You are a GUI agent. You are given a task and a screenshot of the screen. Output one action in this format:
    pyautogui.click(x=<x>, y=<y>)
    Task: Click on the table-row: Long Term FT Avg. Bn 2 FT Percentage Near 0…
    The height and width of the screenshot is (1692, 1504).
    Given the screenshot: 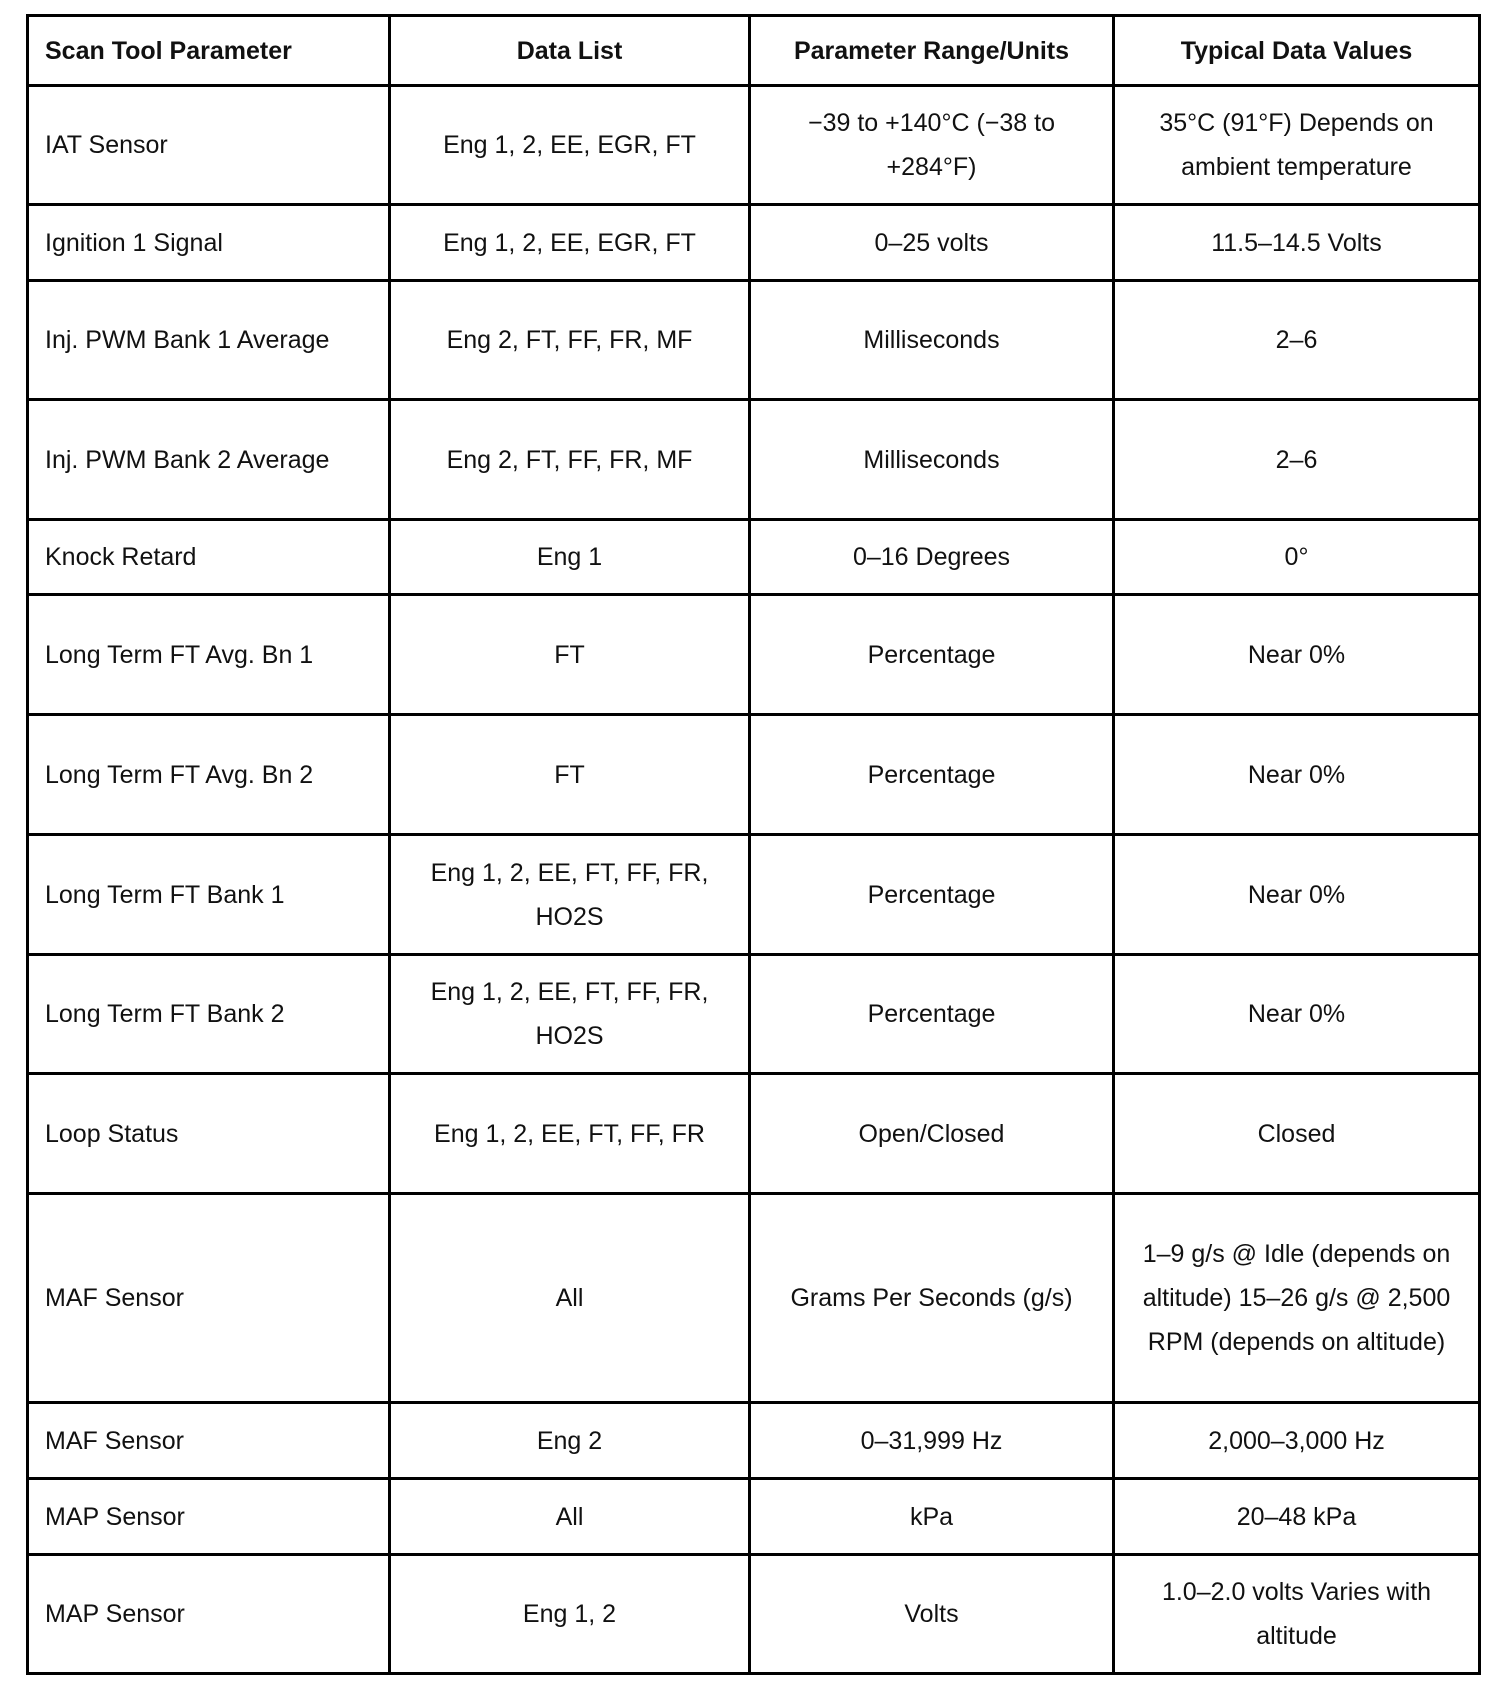 What is the action you would take?
    pyautogui.click(x=753, y=774)
    